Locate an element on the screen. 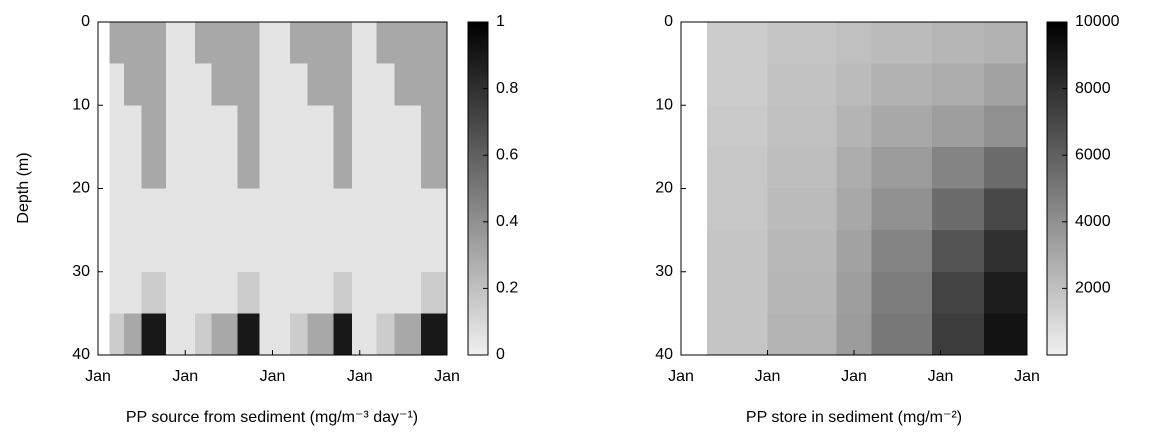 The width and height of the screenshot is (1154, 435). y-tick-label: 30 is located at coordinates (664, 271).